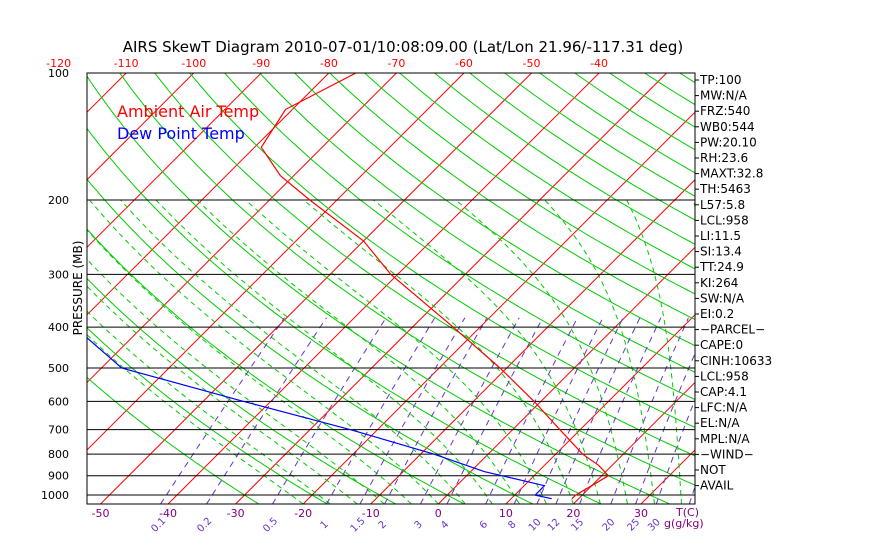  Describe the element at coordinates (641, 513) in the screenshot. I see `bottom-temperature-tick: 30` at that location.